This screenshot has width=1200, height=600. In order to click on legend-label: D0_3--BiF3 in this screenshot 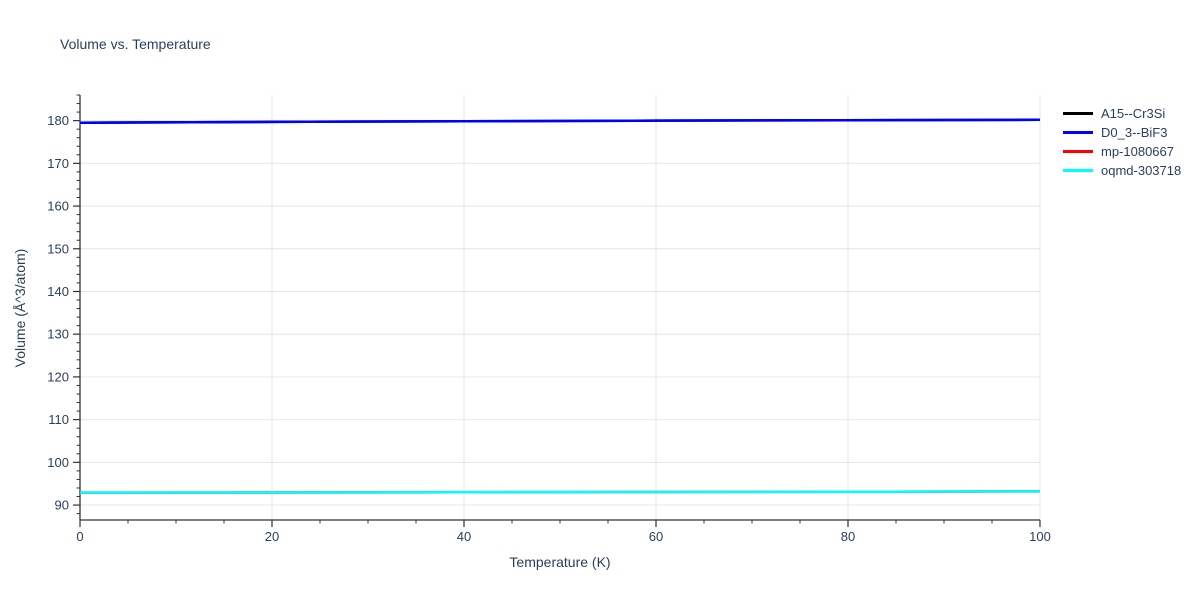, I will do `click(1134, 132)`.